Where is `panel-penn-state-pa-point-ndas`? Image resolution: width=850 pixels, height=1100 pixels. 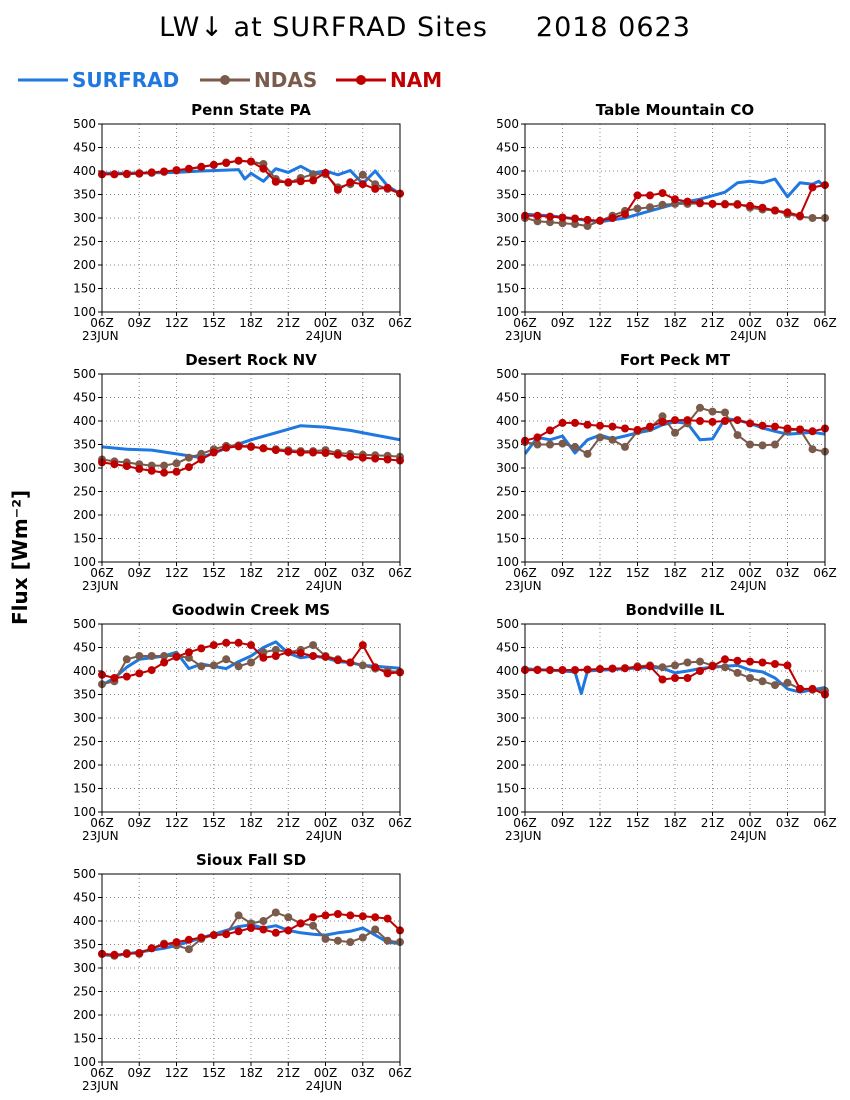 panel-penn-state-pa-point-ndas is located at coordinates (362, 174).